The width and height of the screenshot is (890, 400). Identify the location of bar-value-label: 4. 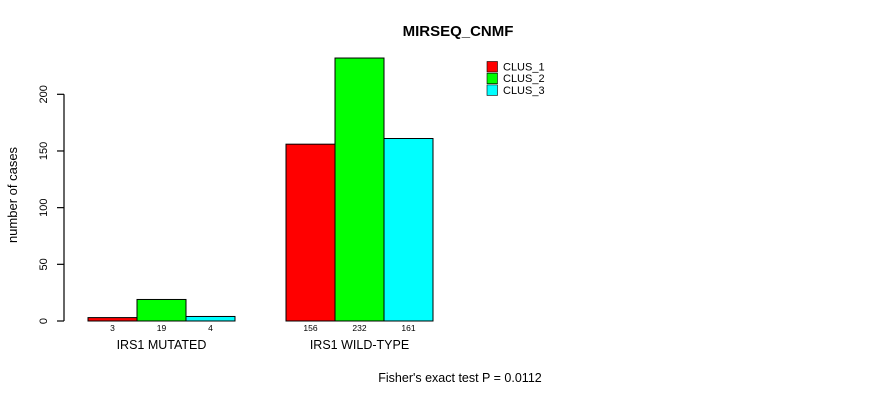
(210, 328).